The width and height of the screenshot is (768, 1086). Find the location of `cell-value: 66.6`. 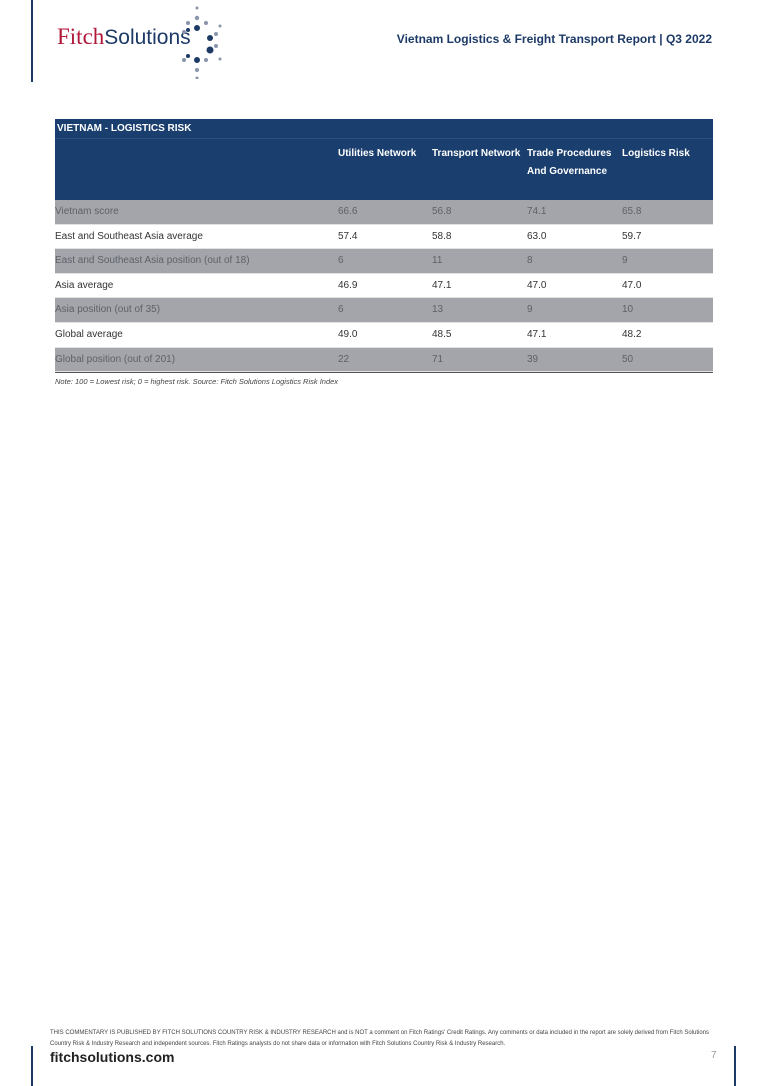

cell-value: 66.6 is located at coordinates (348, 211).